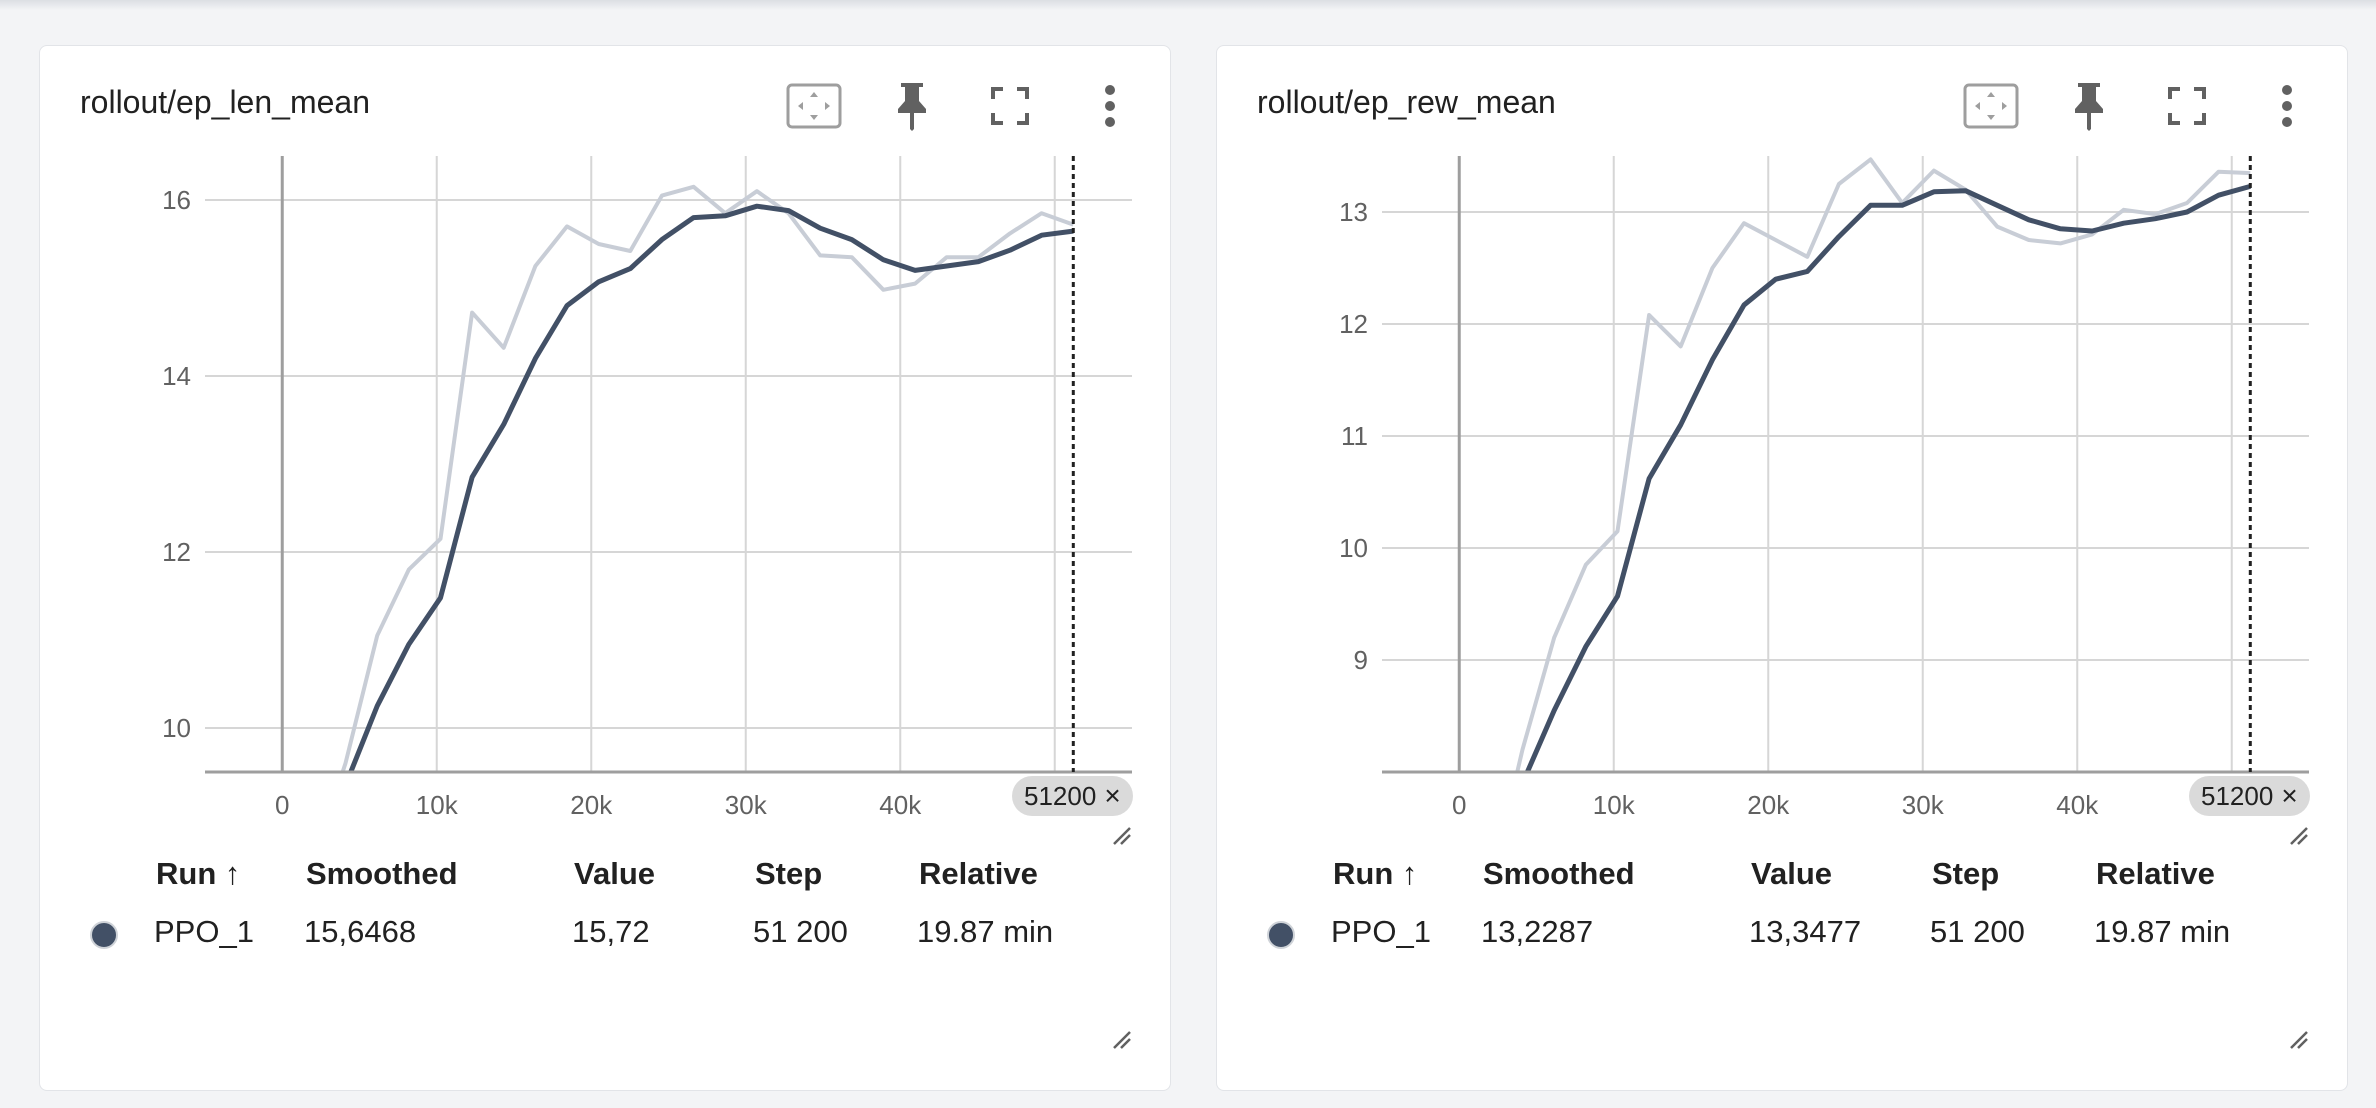  I want to click on y-tick-label: 13, so click(1353, 212).